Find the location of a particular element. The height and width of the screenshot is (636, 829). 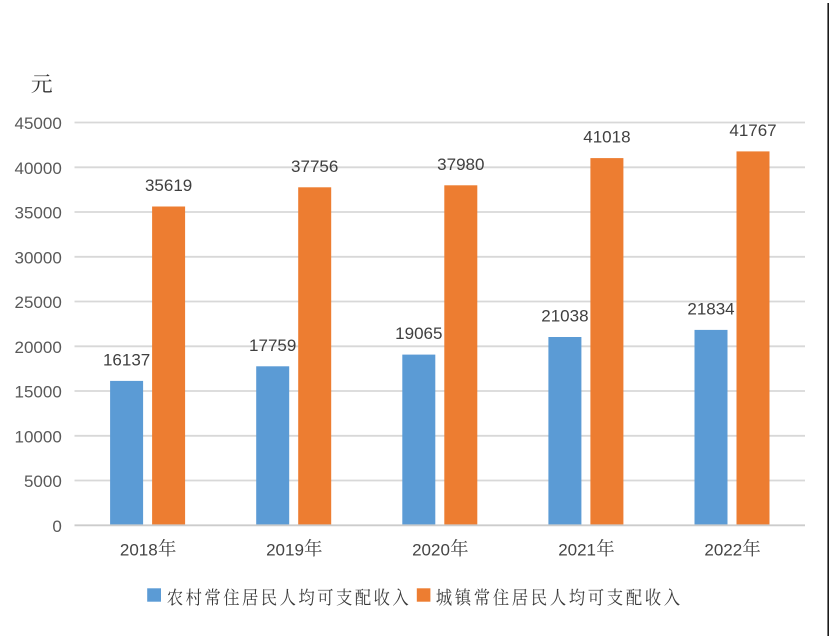

svg-text: 16137 is located at coordinates (126, 359).